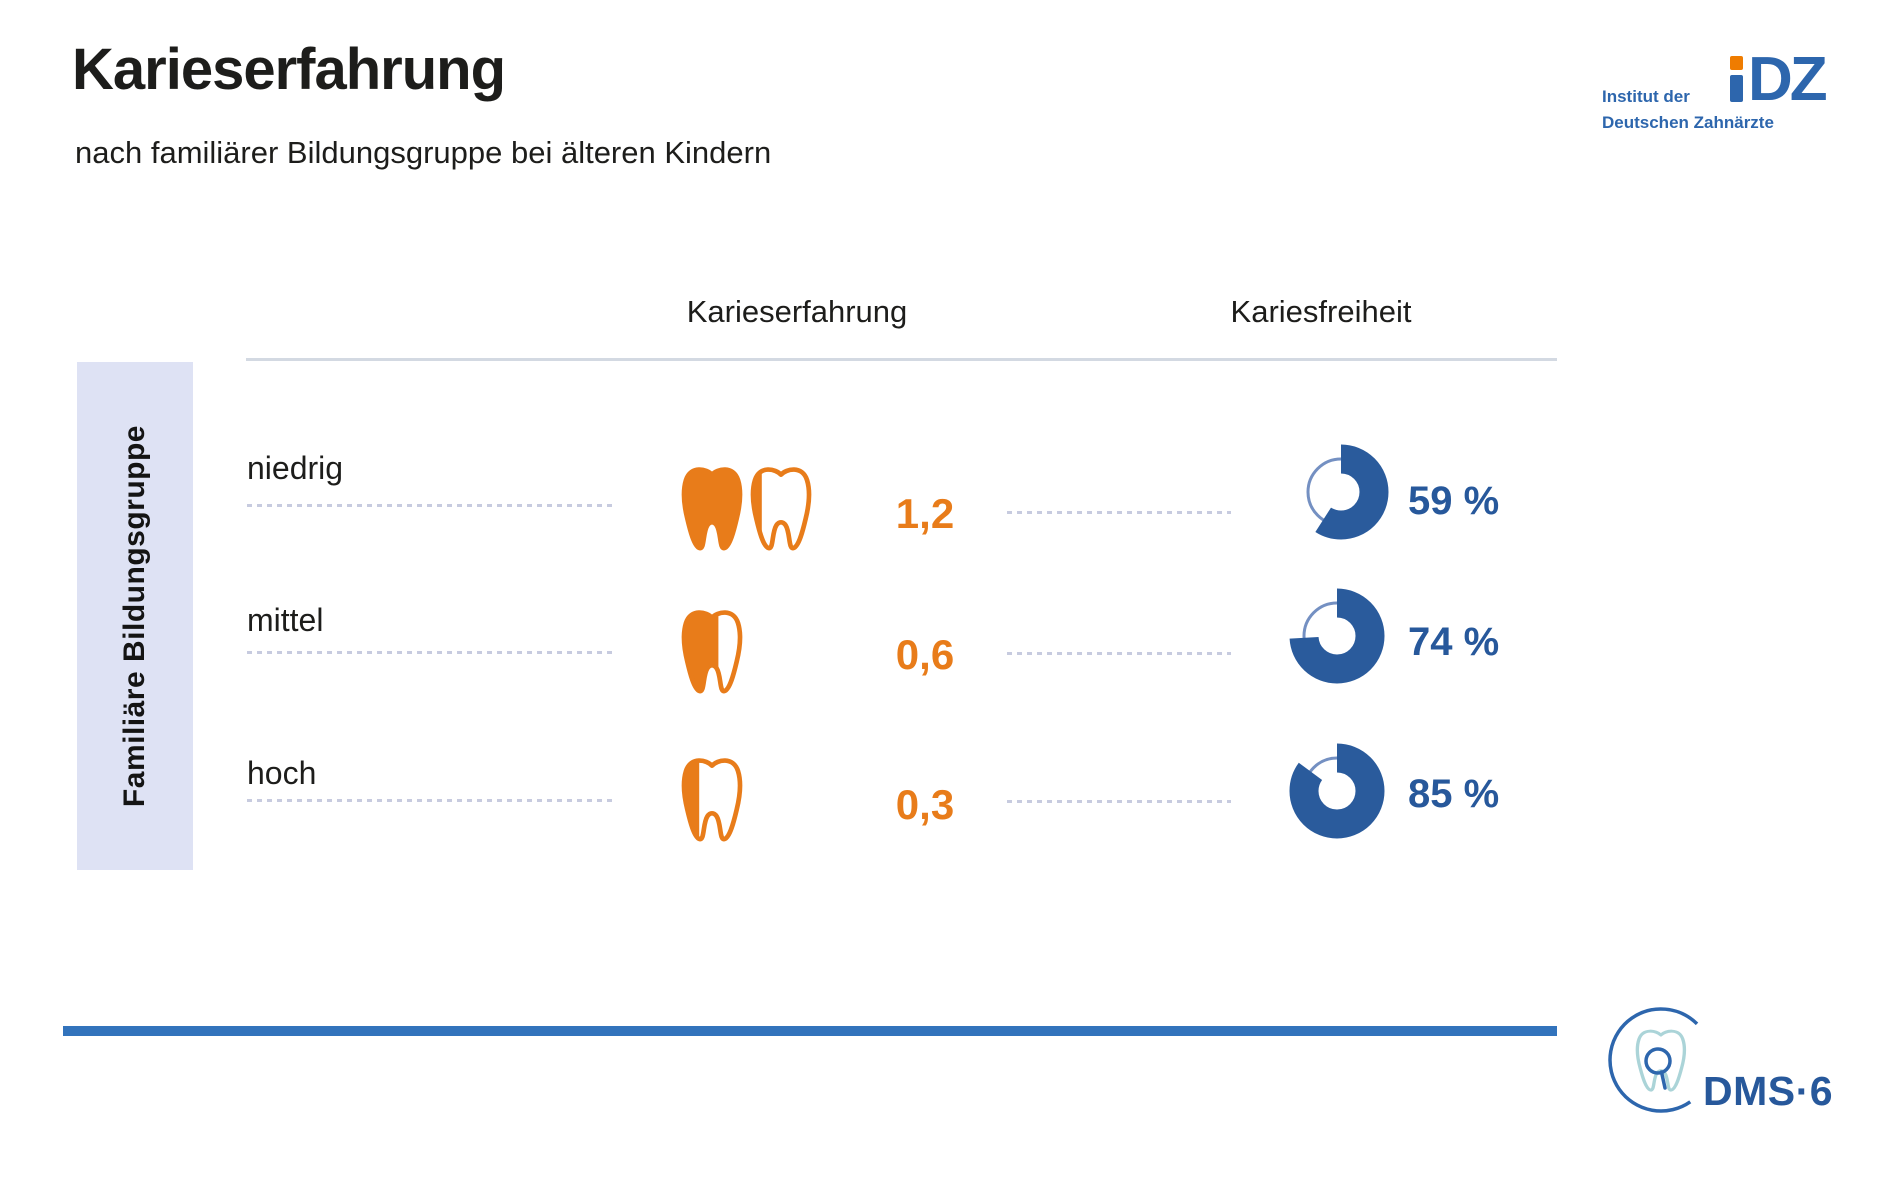 The width and height of the screenshot is (1900, 1186). Describe the element at coordinates (282, 773) in the screenshot. I see `row-label-hoch: hoch` at that location.